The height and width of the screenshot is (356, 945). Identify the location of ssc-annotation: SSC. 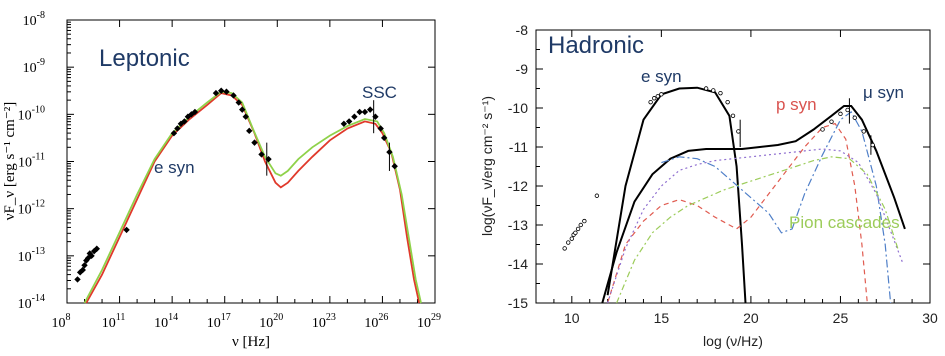
(379, 92).